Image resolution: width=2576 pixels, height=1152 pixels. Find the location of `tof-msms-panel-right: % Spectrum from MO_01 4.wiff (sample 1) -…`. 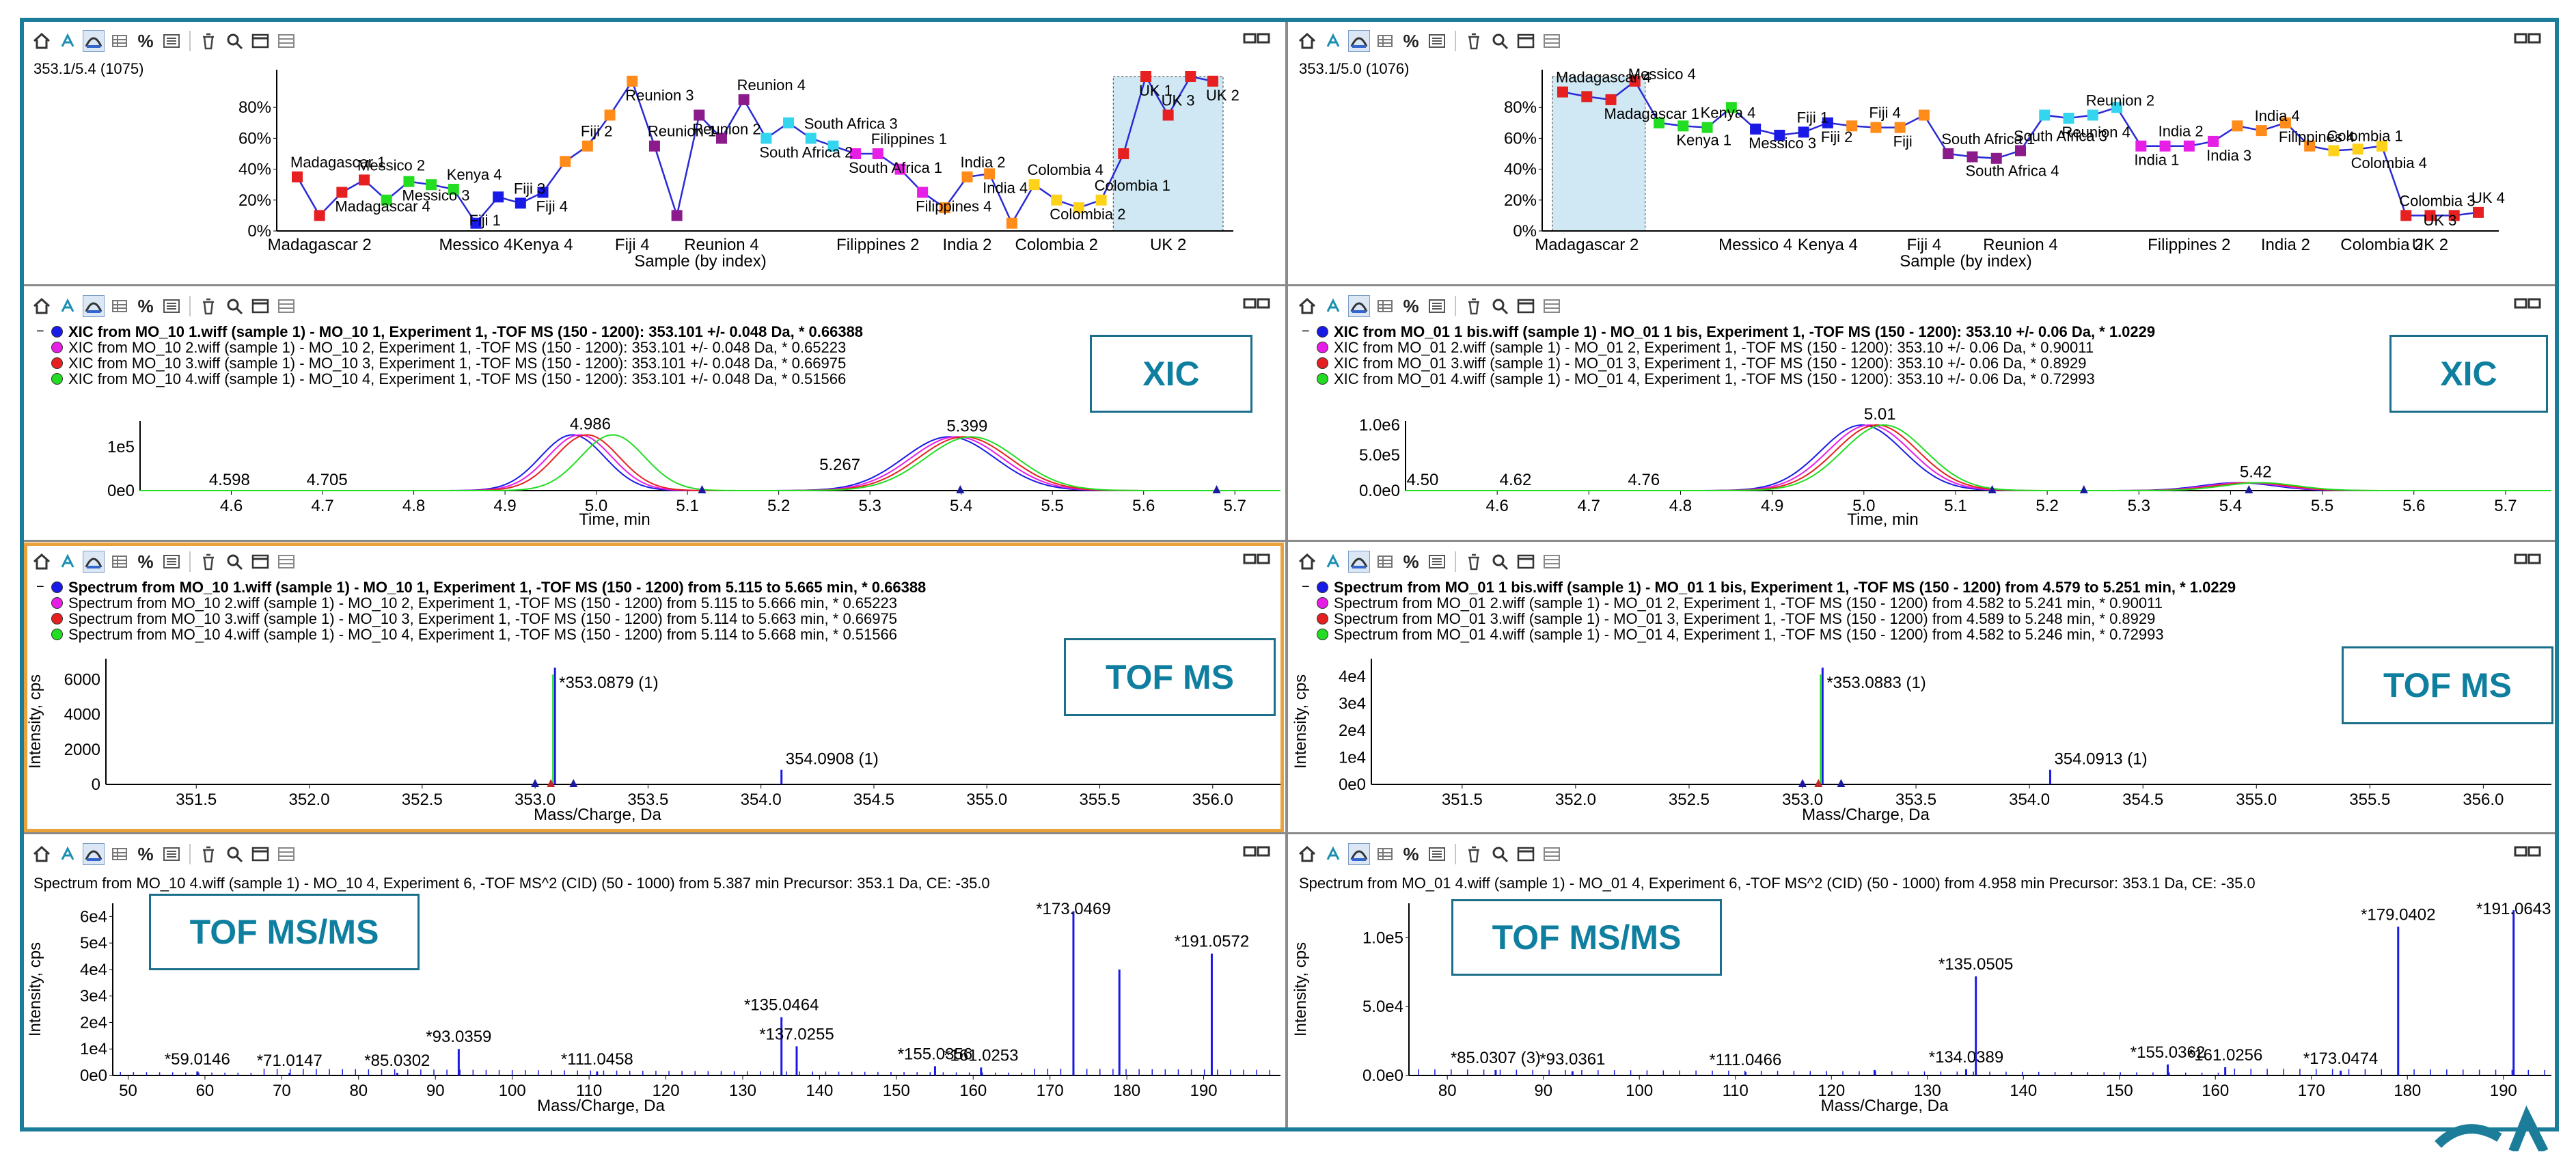

tof-msms-panel-right: % Spectrum from MO_01 4.wiff (sample 1) -… is located at coordinates (1922, 981).